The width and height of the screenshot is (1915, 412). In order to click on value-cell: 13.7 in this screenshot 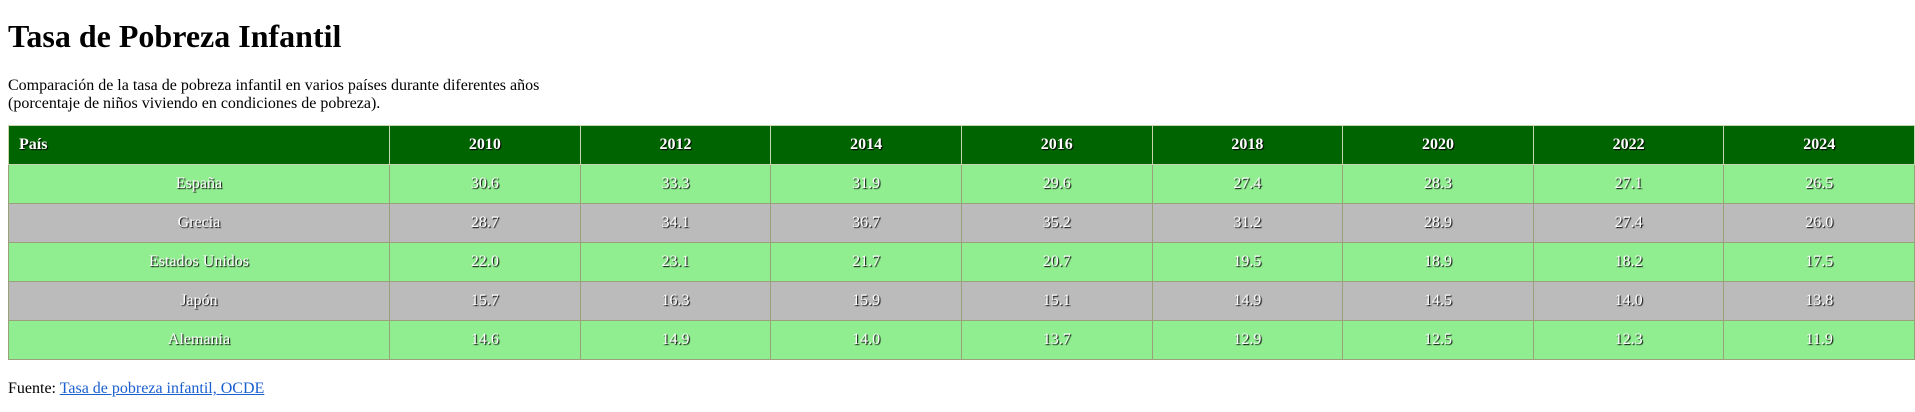, I will do `click(1056, 340)`.